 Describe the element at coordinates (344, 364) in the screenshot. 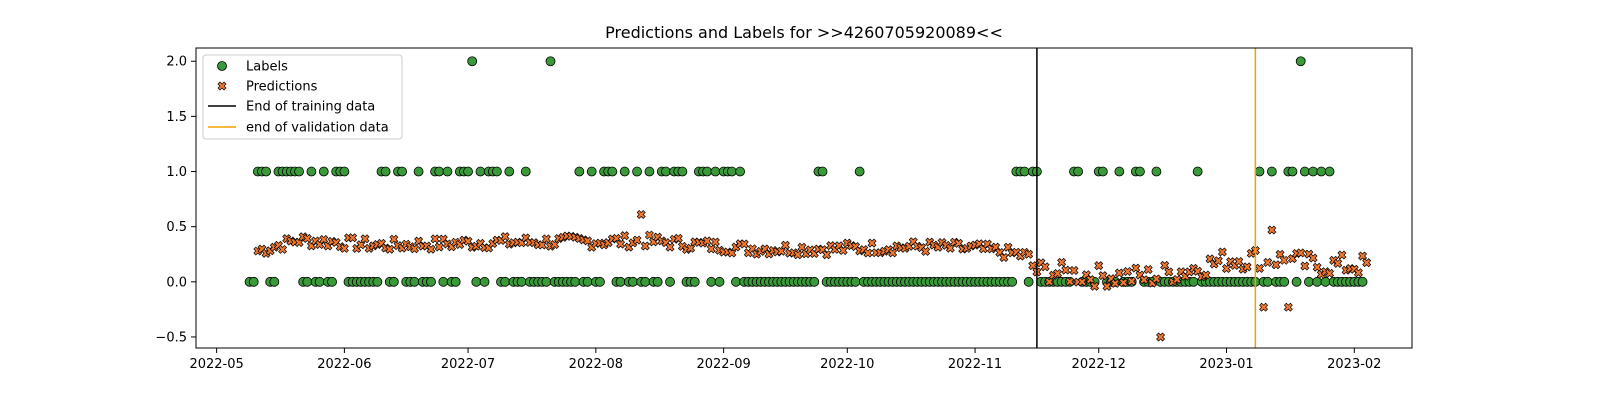

I see `x-tick-label: 2022-06` at that location.